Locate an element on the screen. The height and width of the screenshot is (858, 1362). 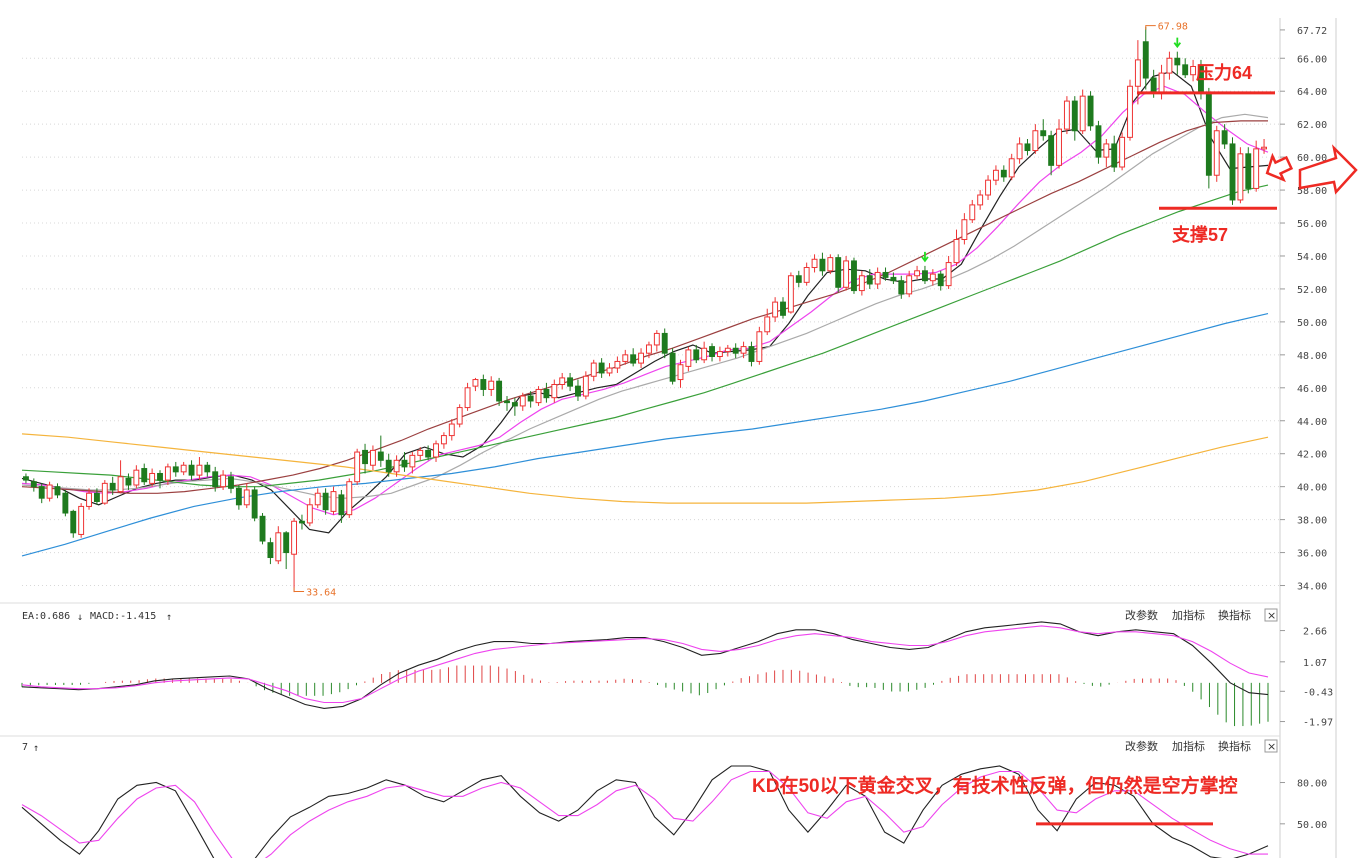
kd-menu: 改参数 加指标 换指标 × is located at coordinates (1201, 746).